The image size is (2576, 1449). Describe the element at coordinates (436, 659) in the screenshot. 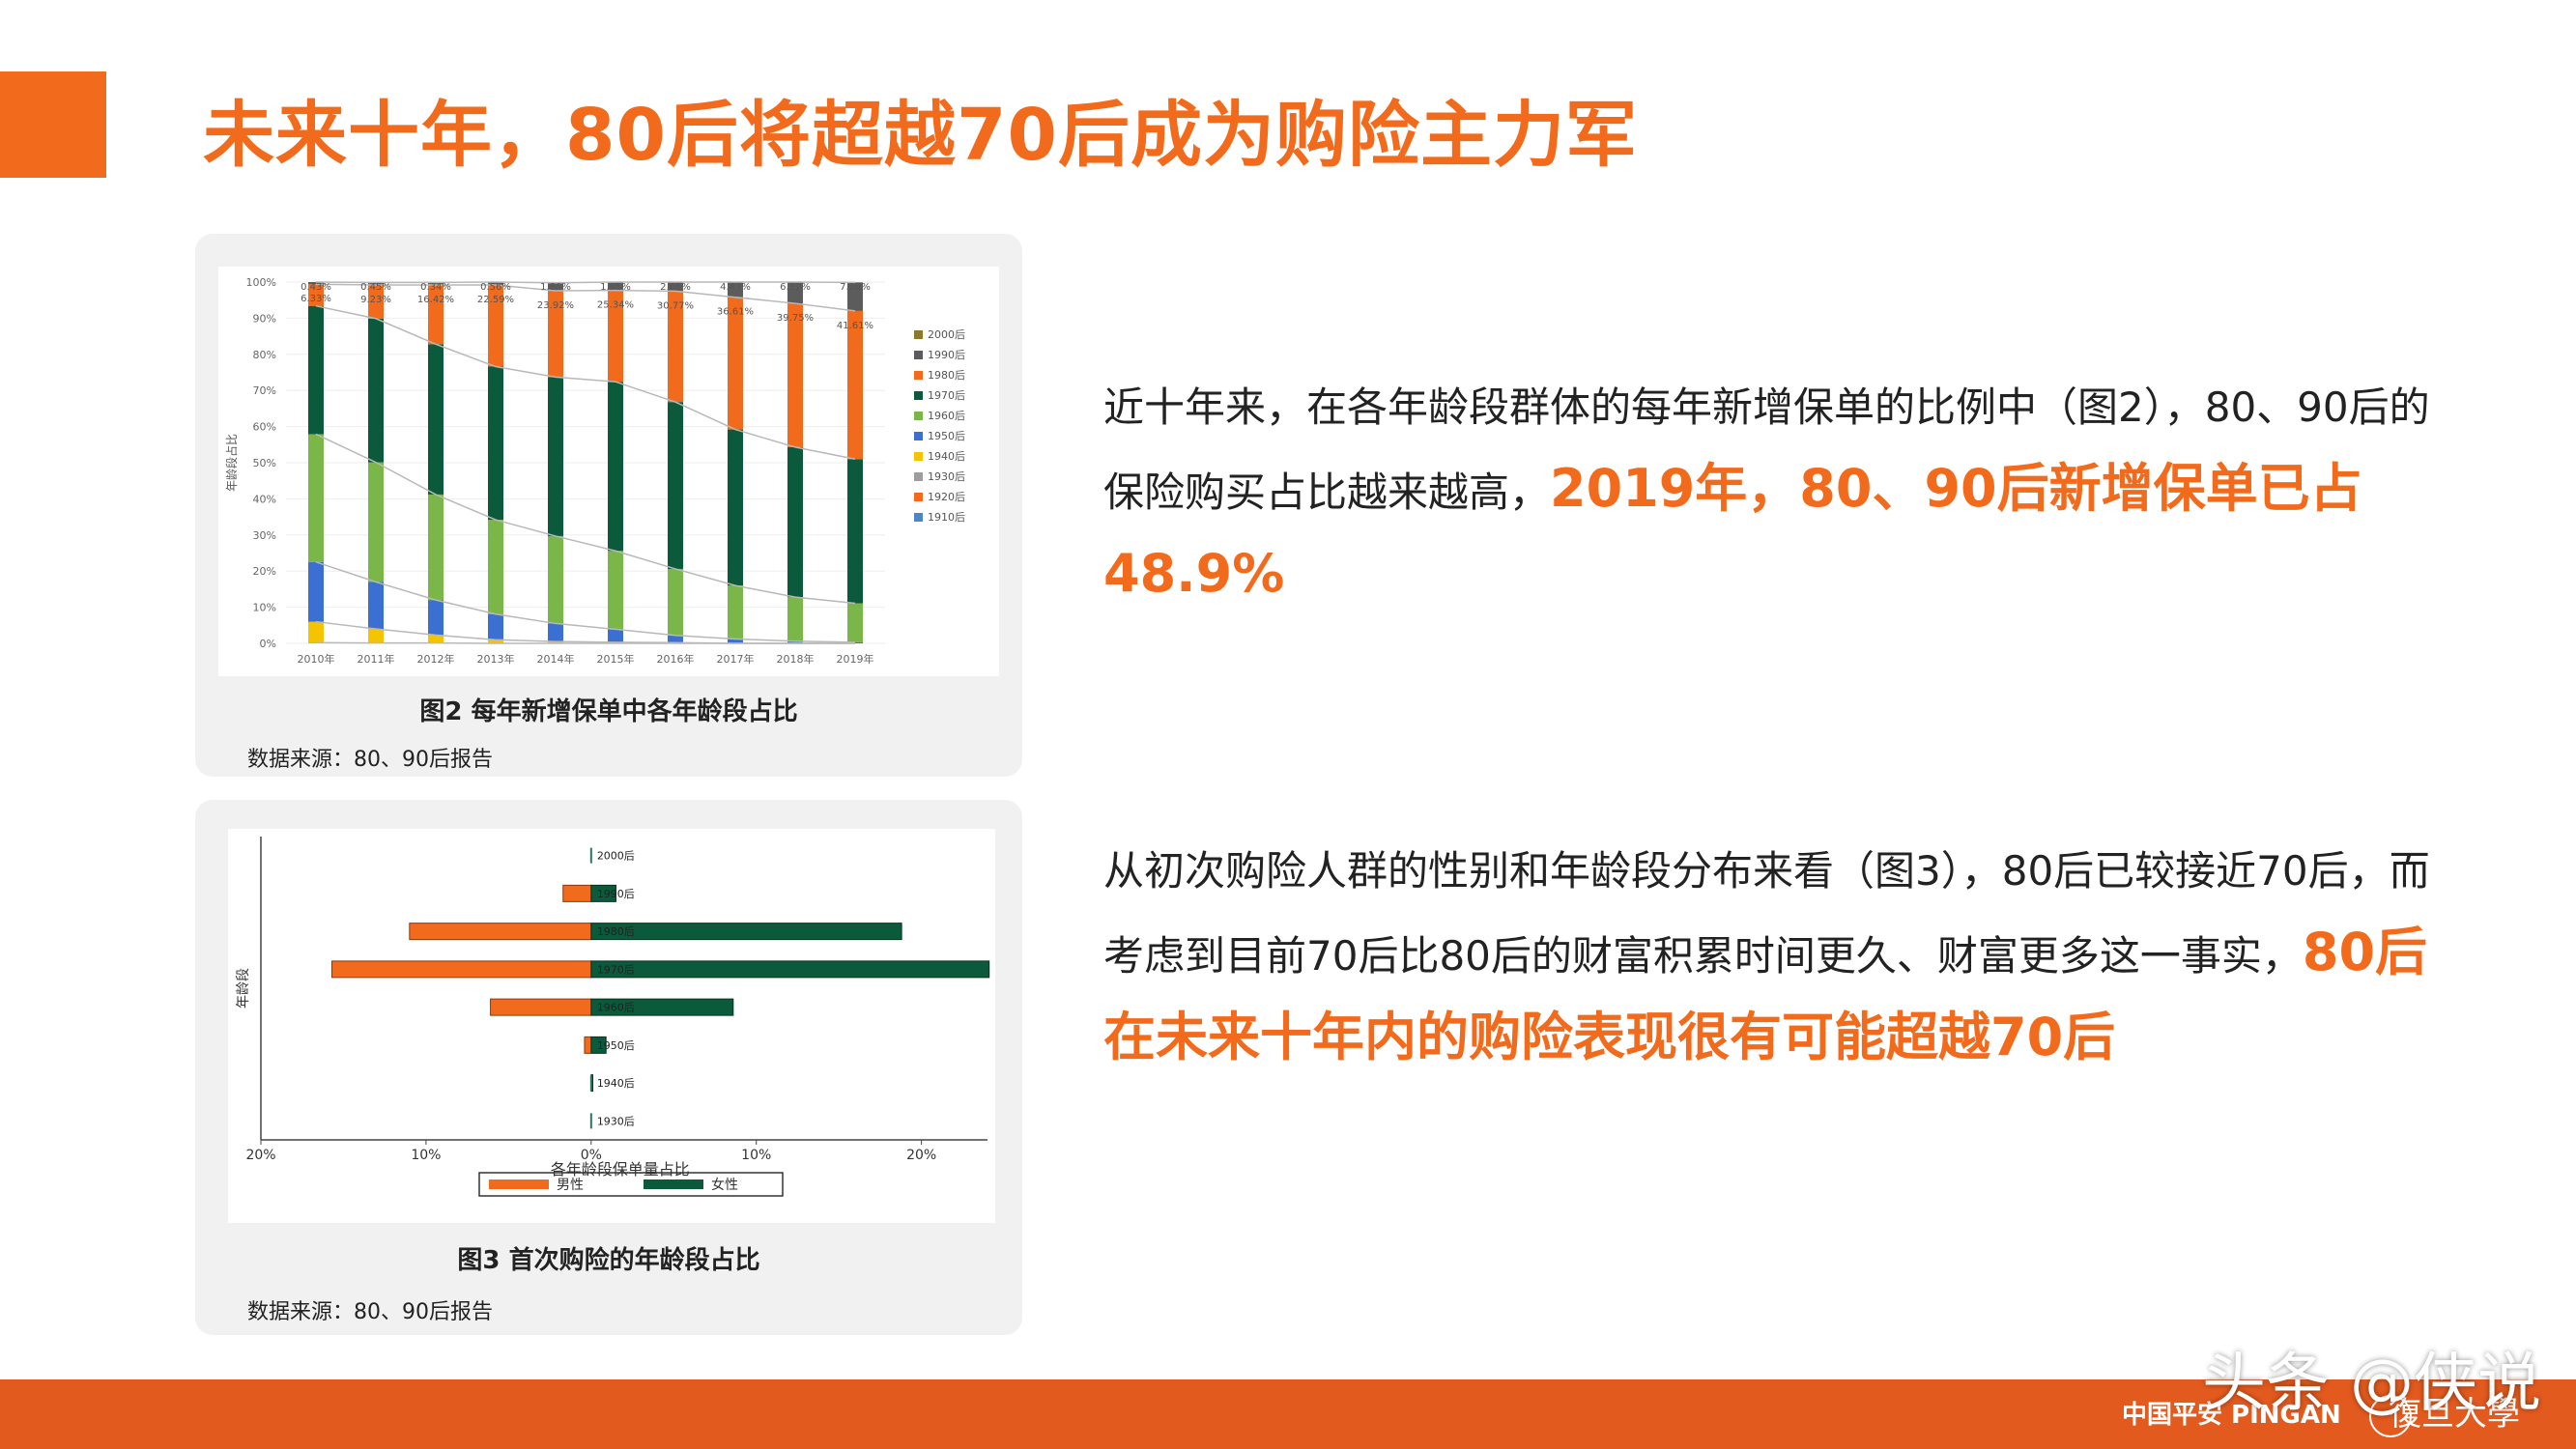

I see `x-tick-label: 2012年` at that location.